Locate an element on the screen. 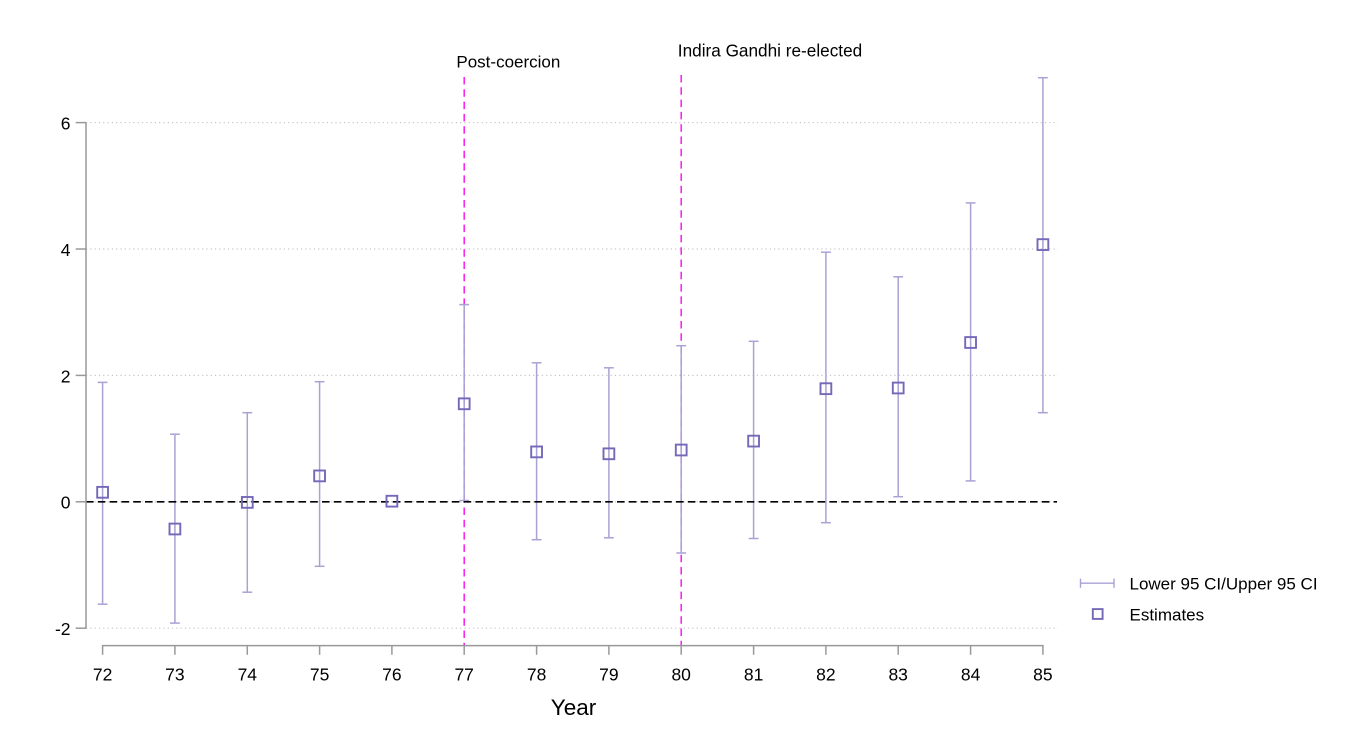 The height and width of the screenshot is (747, 1370). svg-text: Lower 95 CI/Upper 95 CI is located at coordinates (1224, 583).